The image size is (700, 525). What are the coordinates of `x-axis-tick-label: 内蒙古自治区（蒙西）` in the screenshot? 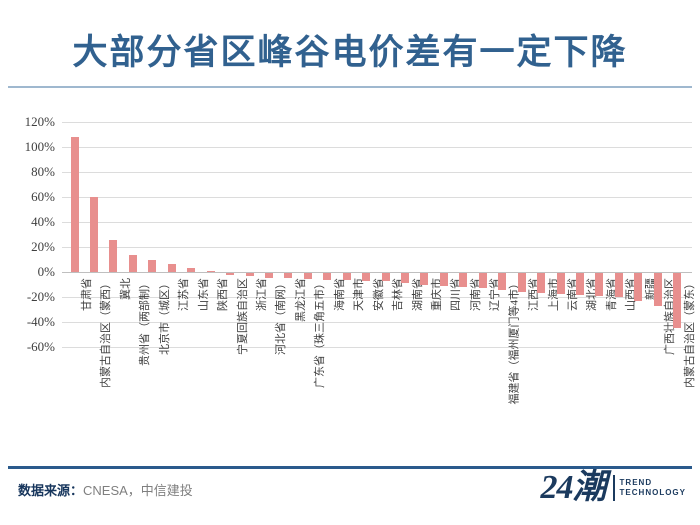 It's located at (106, 332).